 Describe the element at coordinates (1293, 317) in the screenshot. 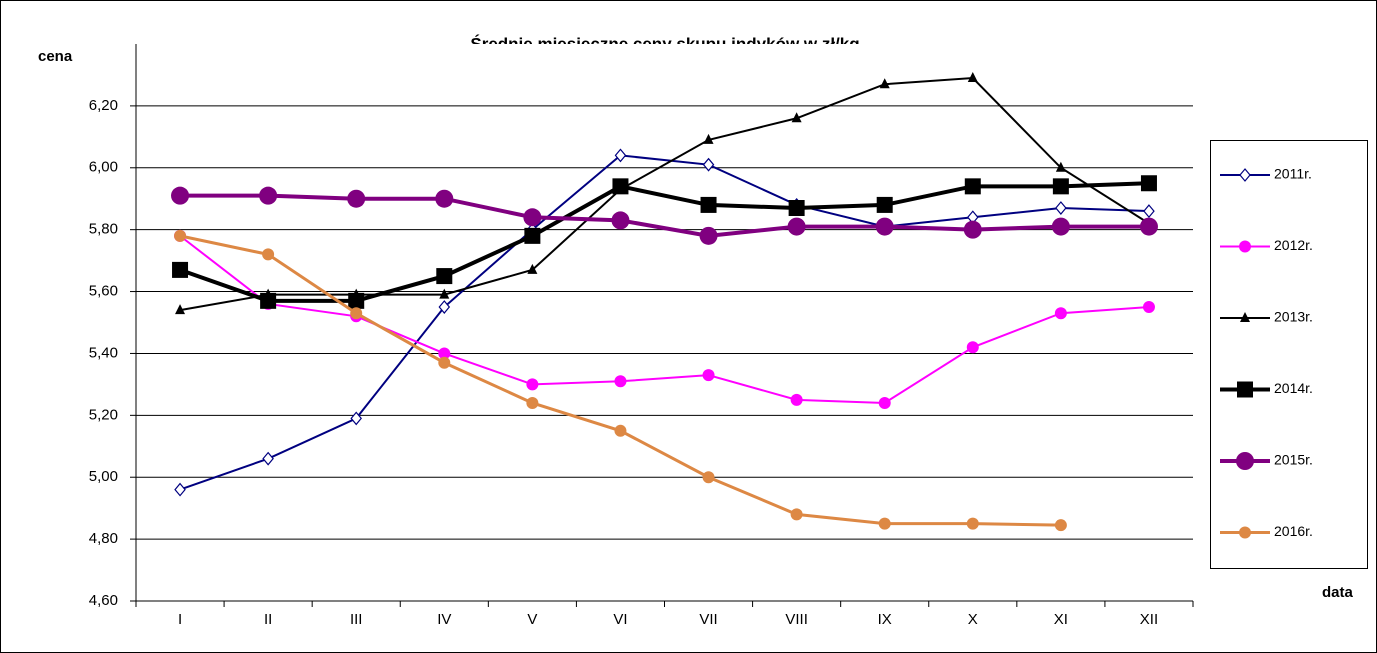

I see `legend-label: 2013r.` at that location.